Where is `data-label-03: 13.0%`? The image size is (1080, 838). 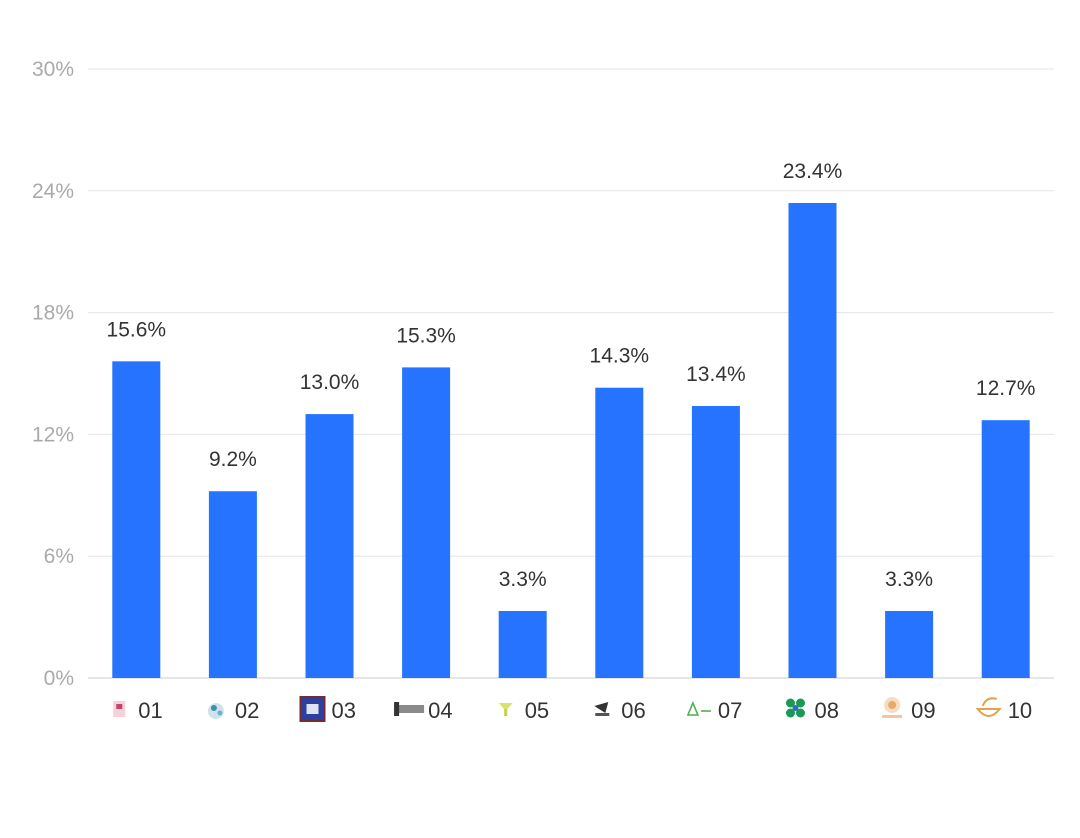 data-label-03: 13.0% is located at coordinates (330, 382).